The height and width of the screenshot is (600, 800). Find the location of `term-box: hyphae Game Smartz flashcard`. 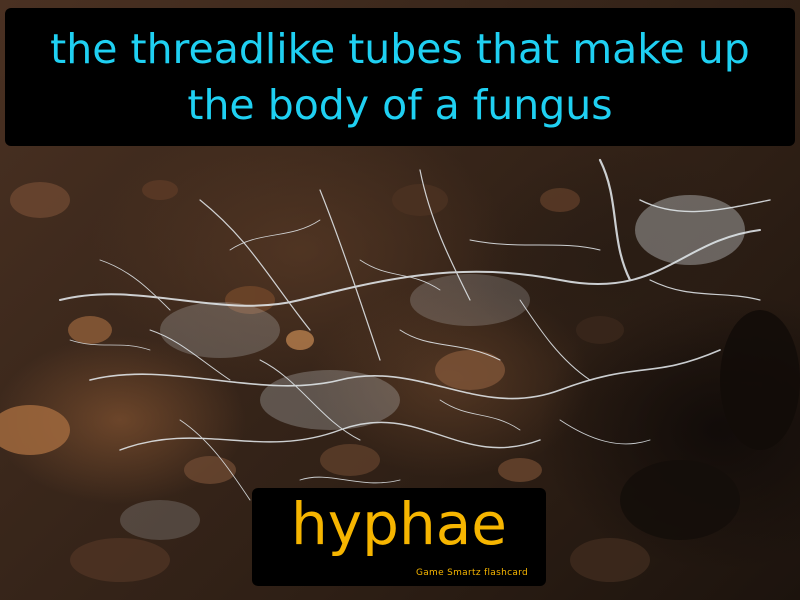

term-box: hyphae Game Smartz flashcard is located at coordinates (399, 537).